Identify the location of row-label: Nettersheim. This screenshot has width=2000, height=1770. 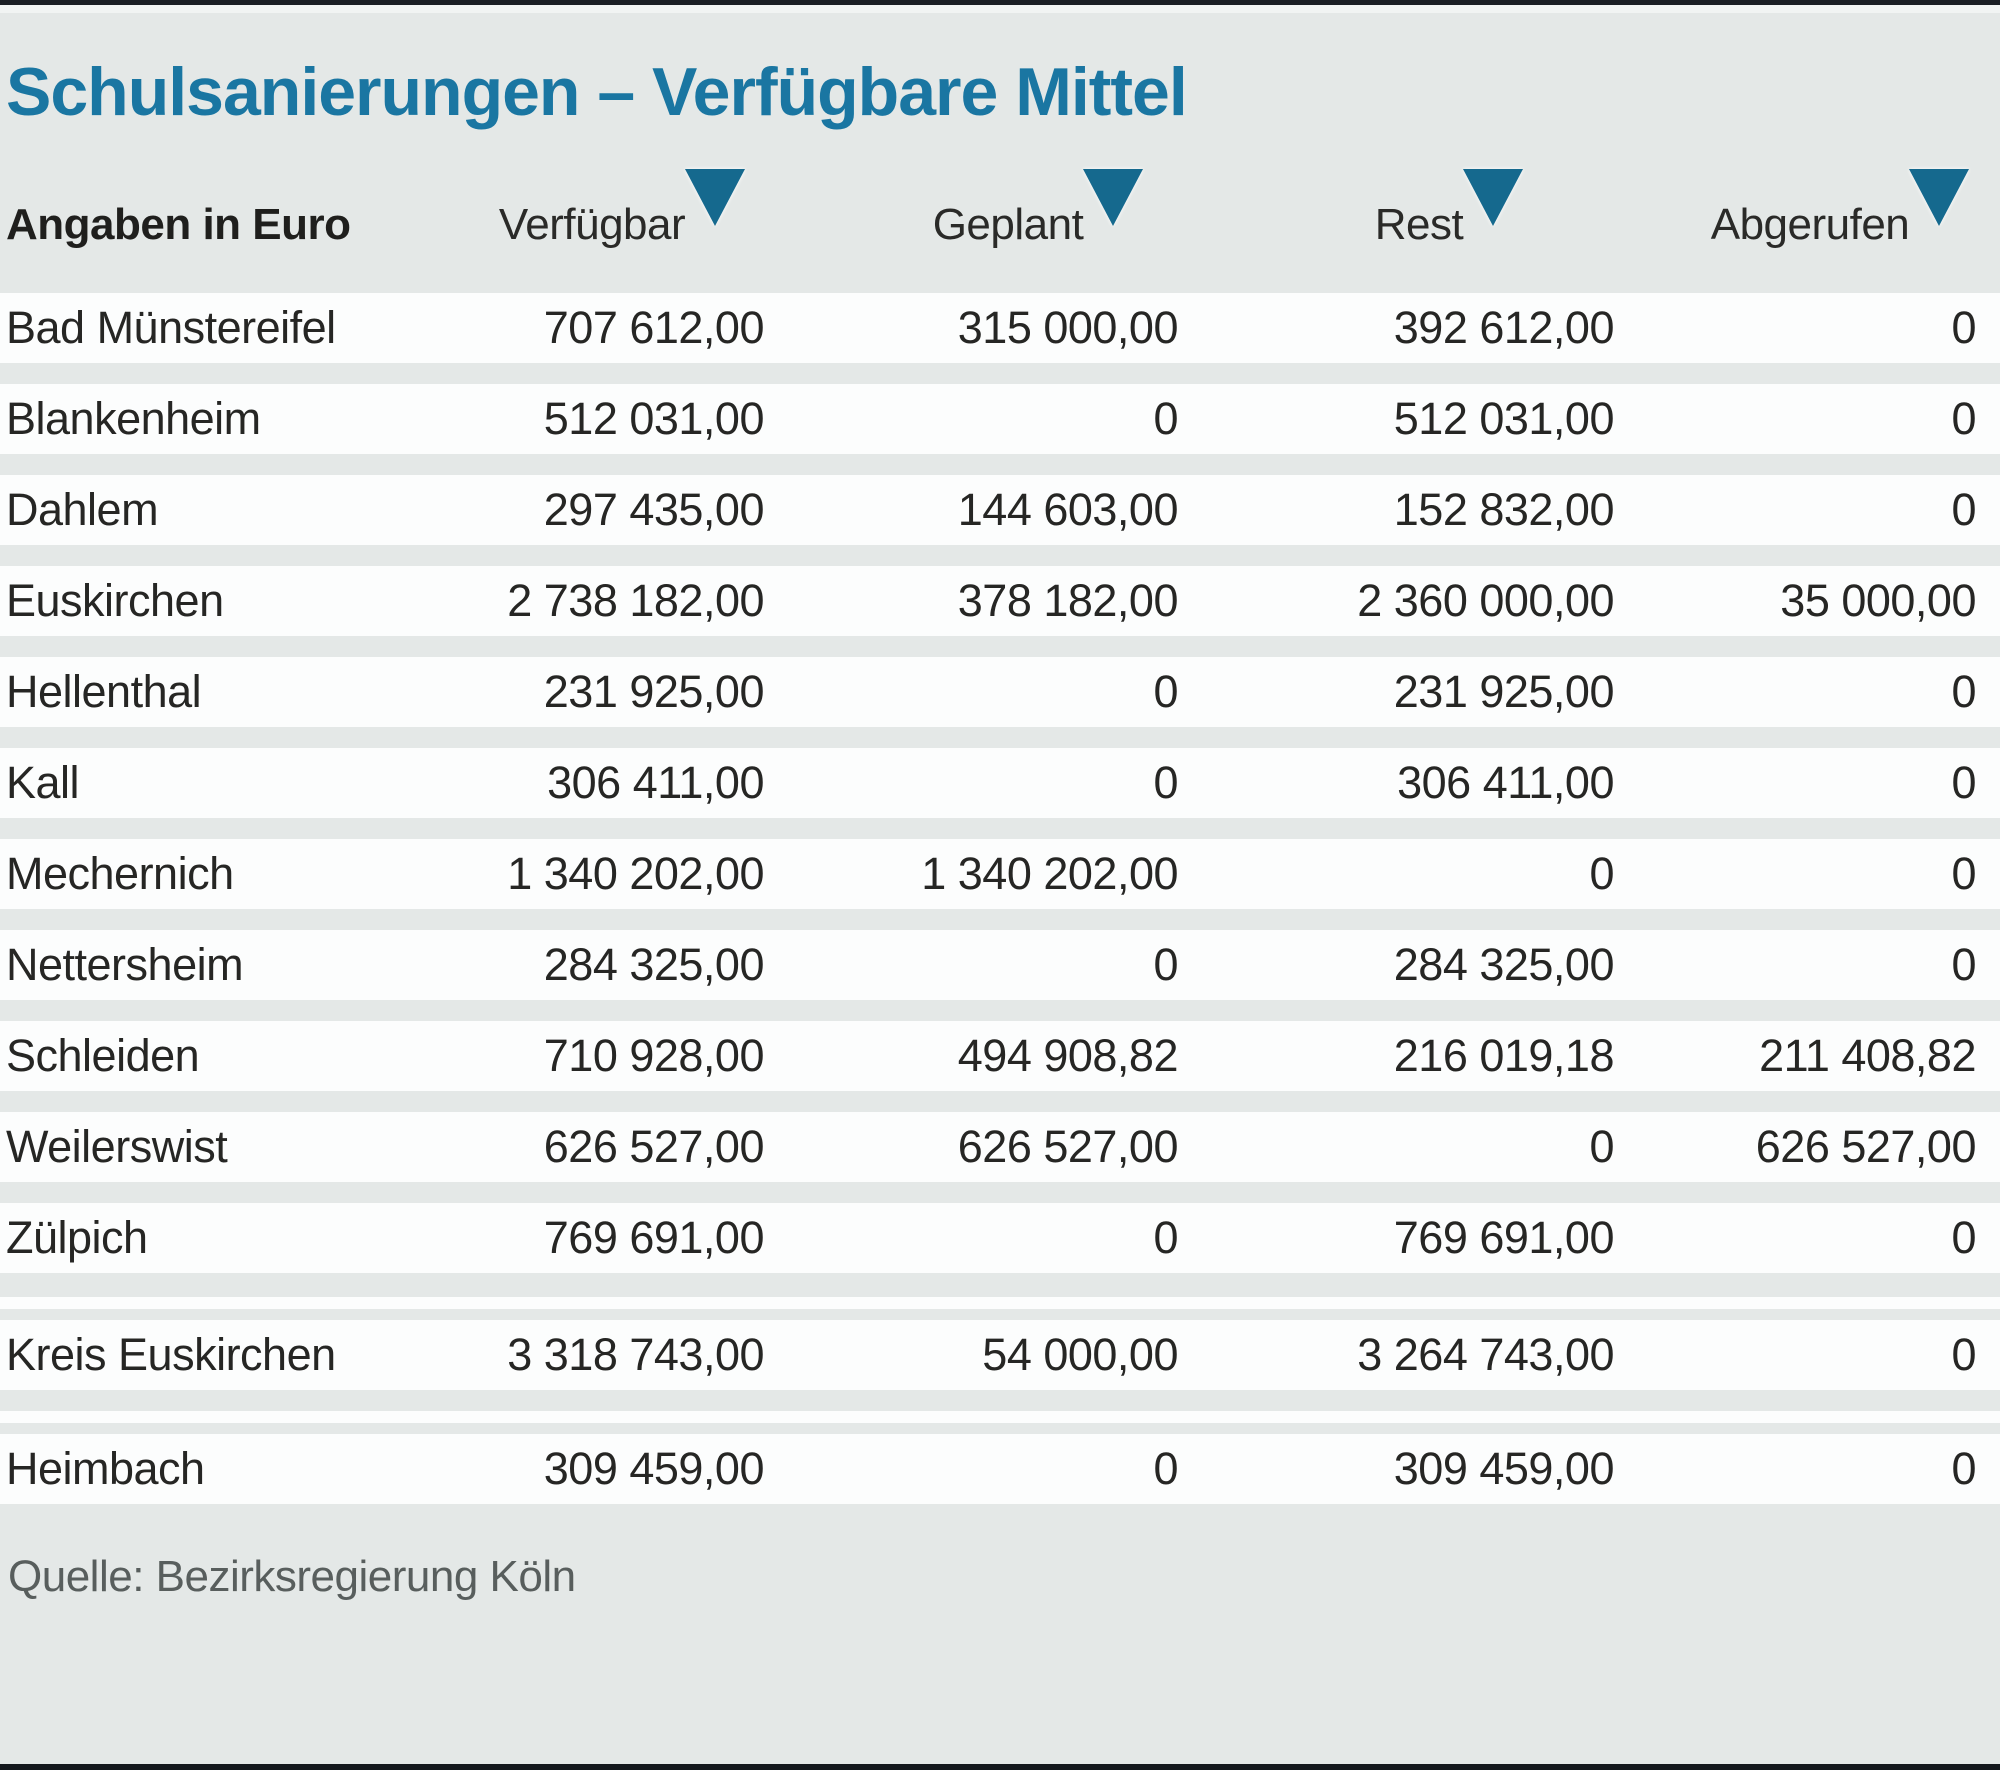
(125, 964).